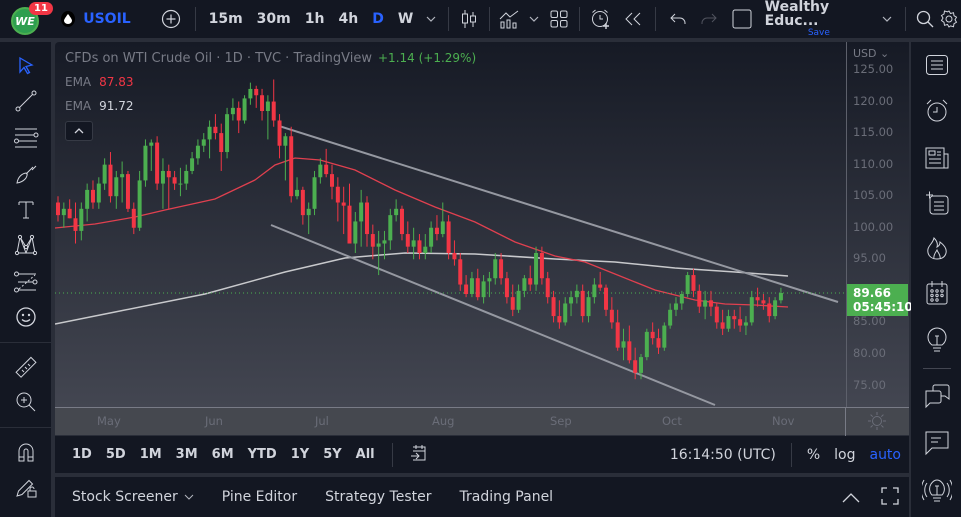  I want to click on layout-dropdown, so click(887, 19).